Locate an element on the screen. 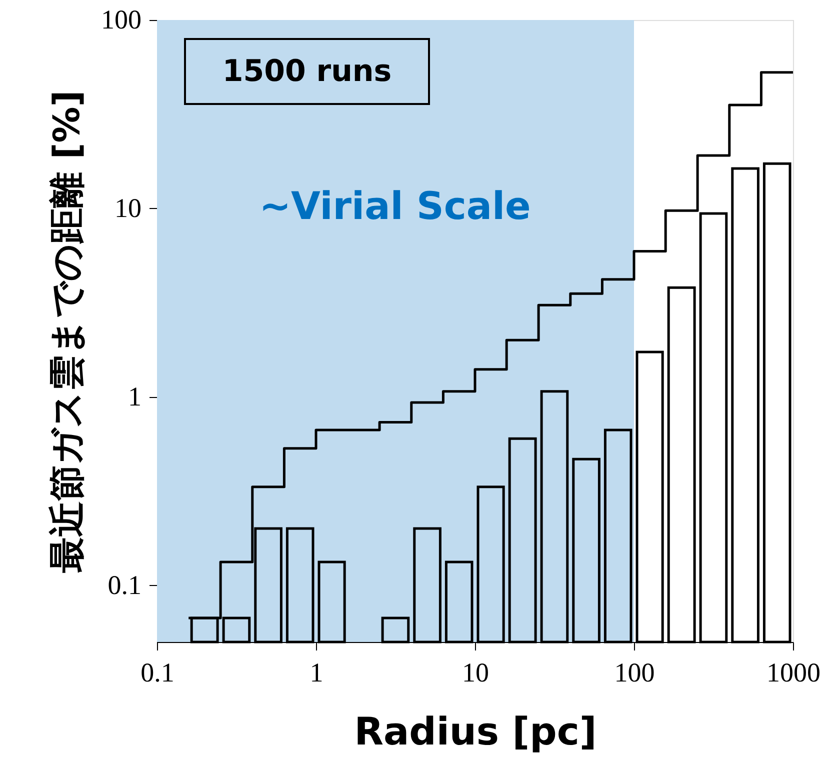 This screenshot has width=832, height=773. x-tick-label: 1 is located at coordinates (317, 673).